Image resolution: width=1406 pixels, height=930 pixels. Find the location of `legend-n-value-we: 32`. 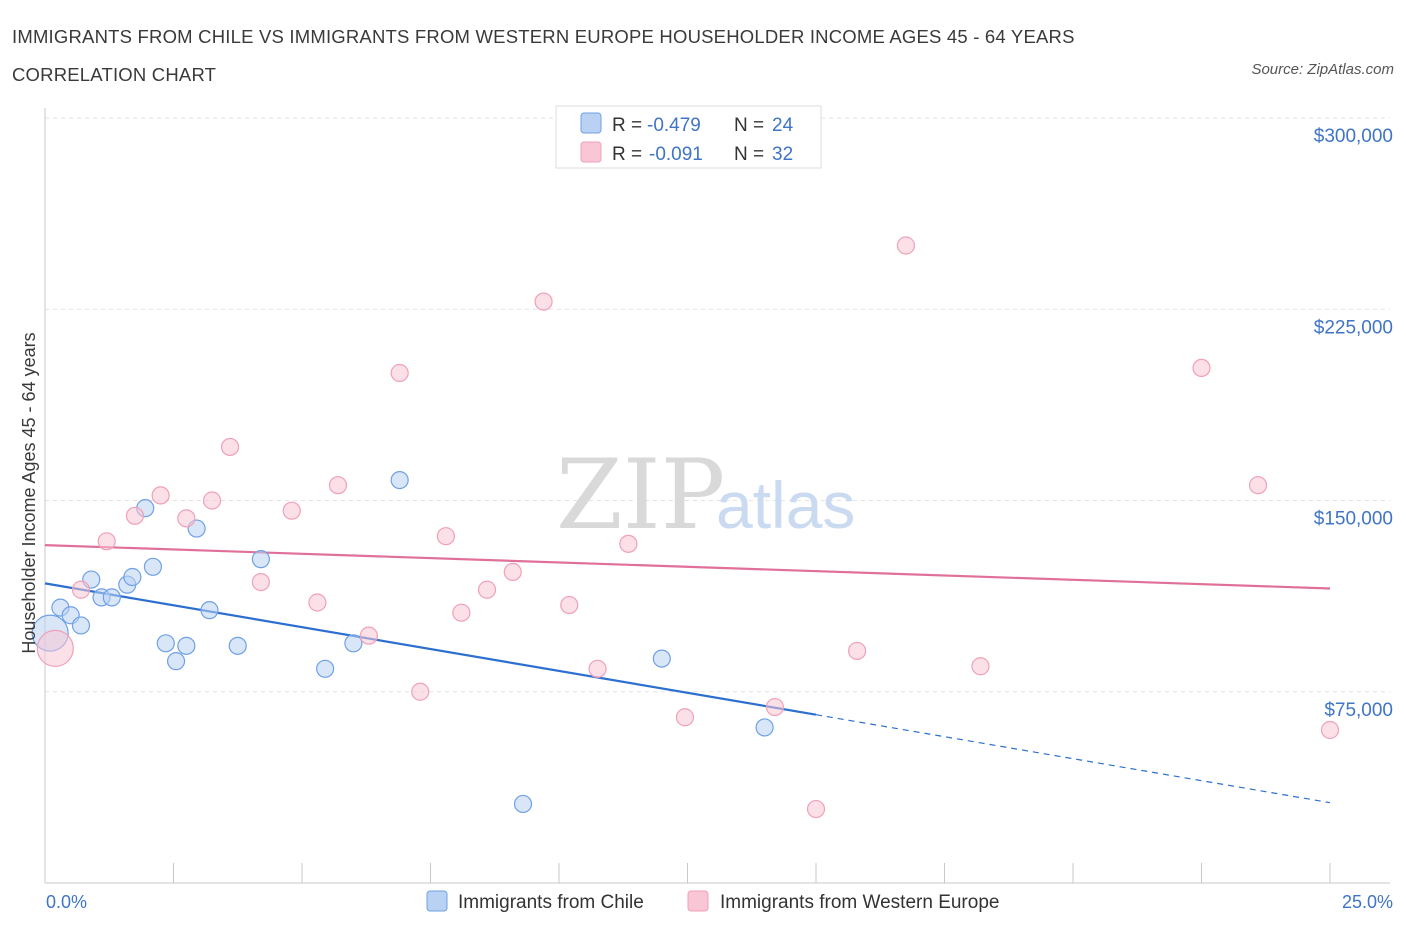

legend-n-value-we: 32 is located at coordinates (782, 154).